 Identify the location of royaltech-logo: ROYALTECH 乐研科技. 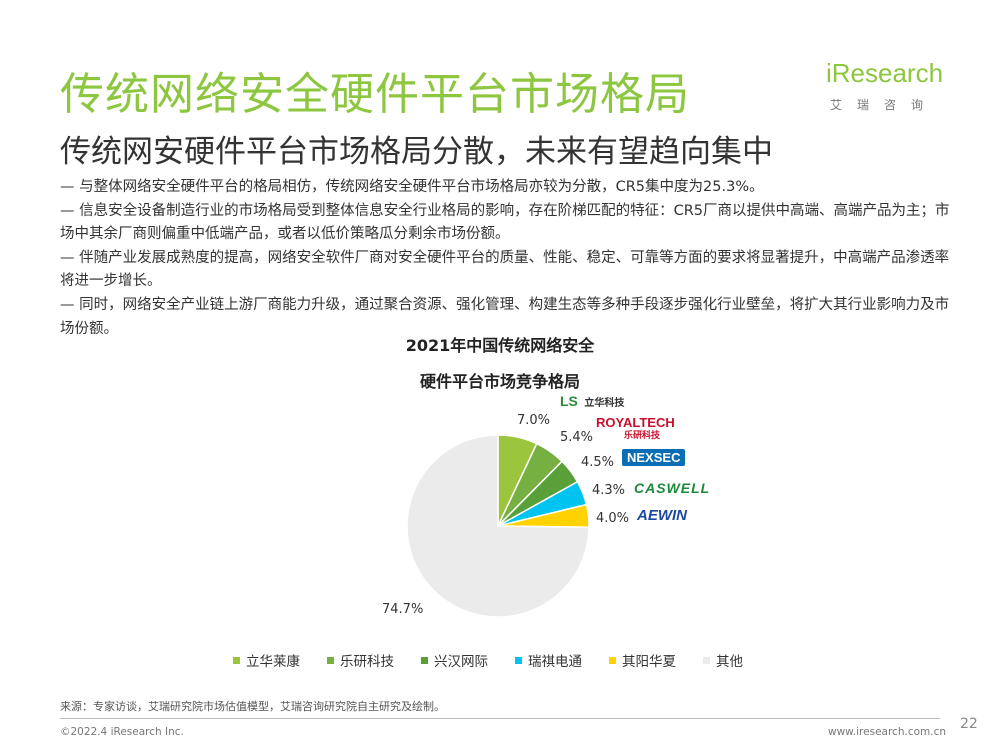
(635, 427).